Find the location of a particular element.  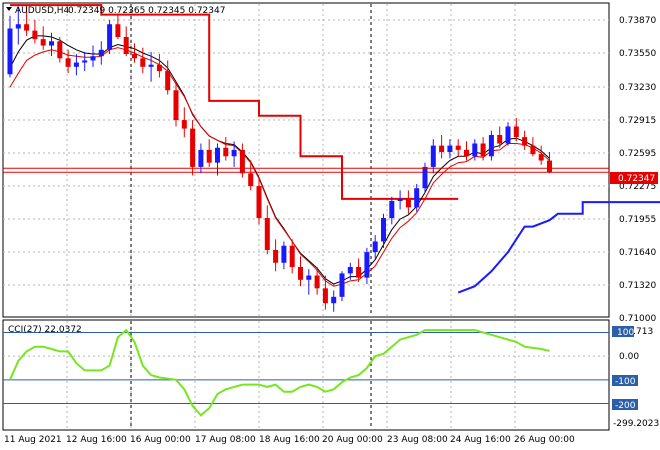

cci-label: -100 is located at coordinates (625, 382).